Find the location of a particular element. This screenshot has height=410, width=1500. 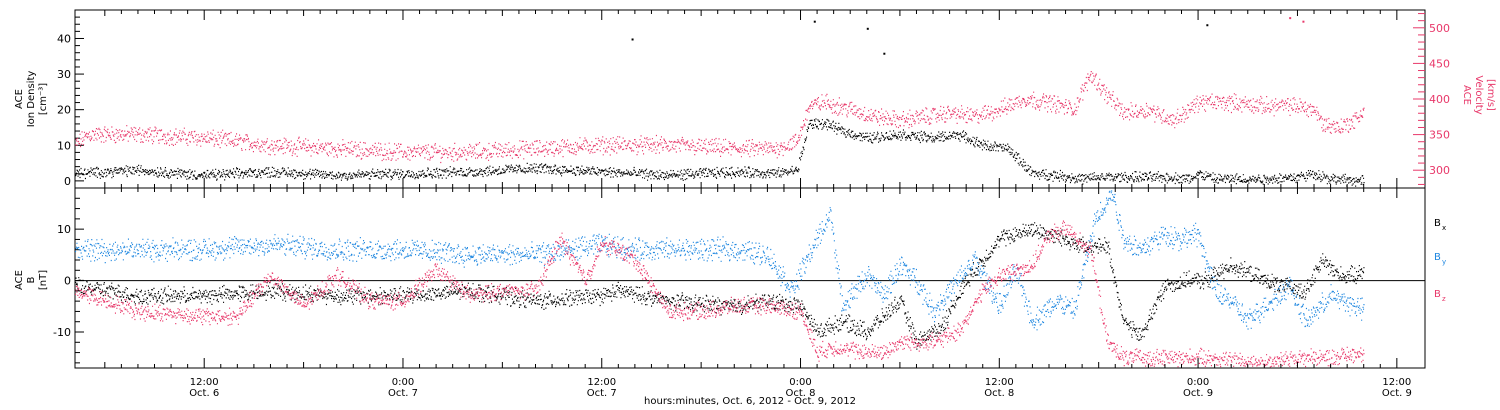

density-axis-label-line3: [cm⁻³] is located at coordinates (43, 99).